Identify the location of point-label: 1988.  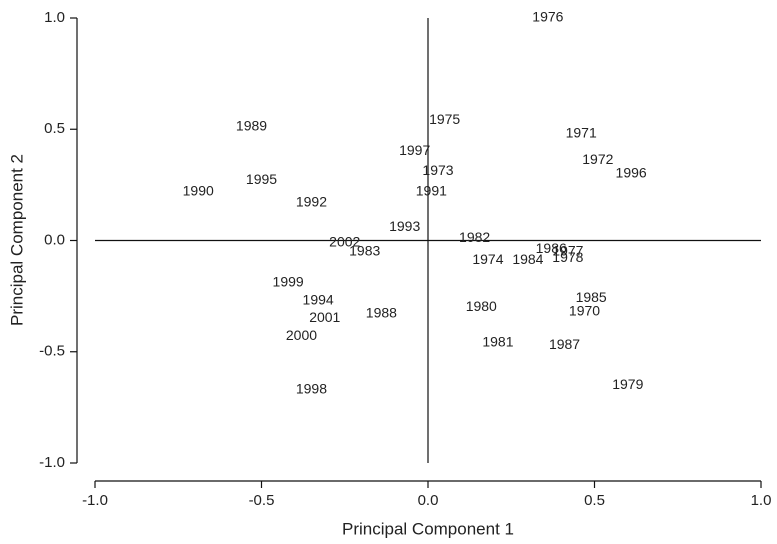
(381, 313).